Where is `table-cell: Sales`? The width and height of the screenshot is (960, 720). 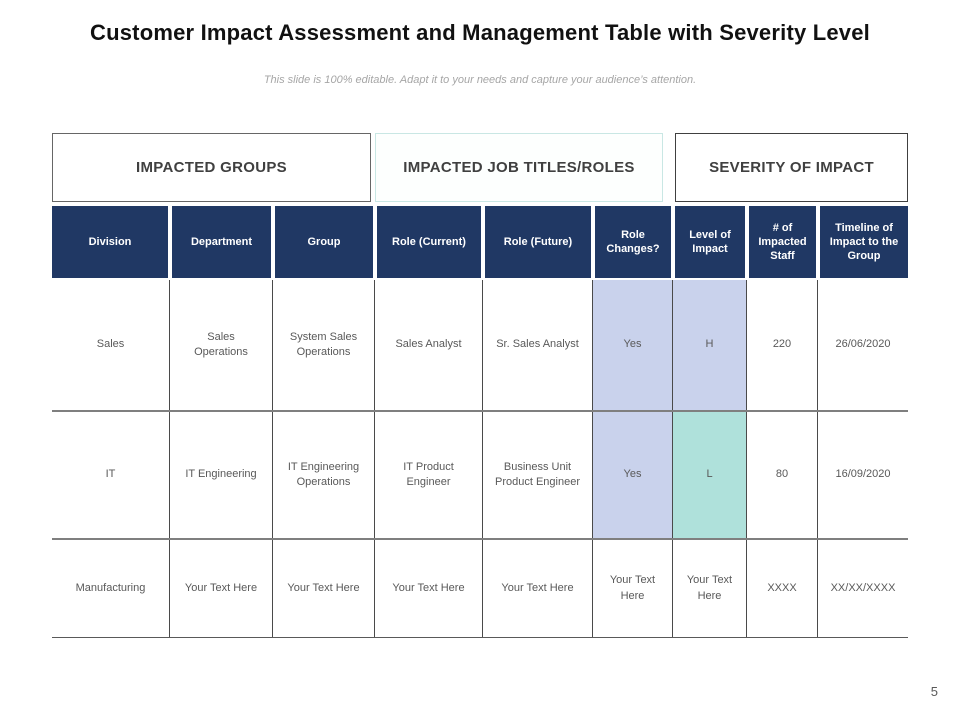
table-cell: Sales is located at coordinates (111, 345).